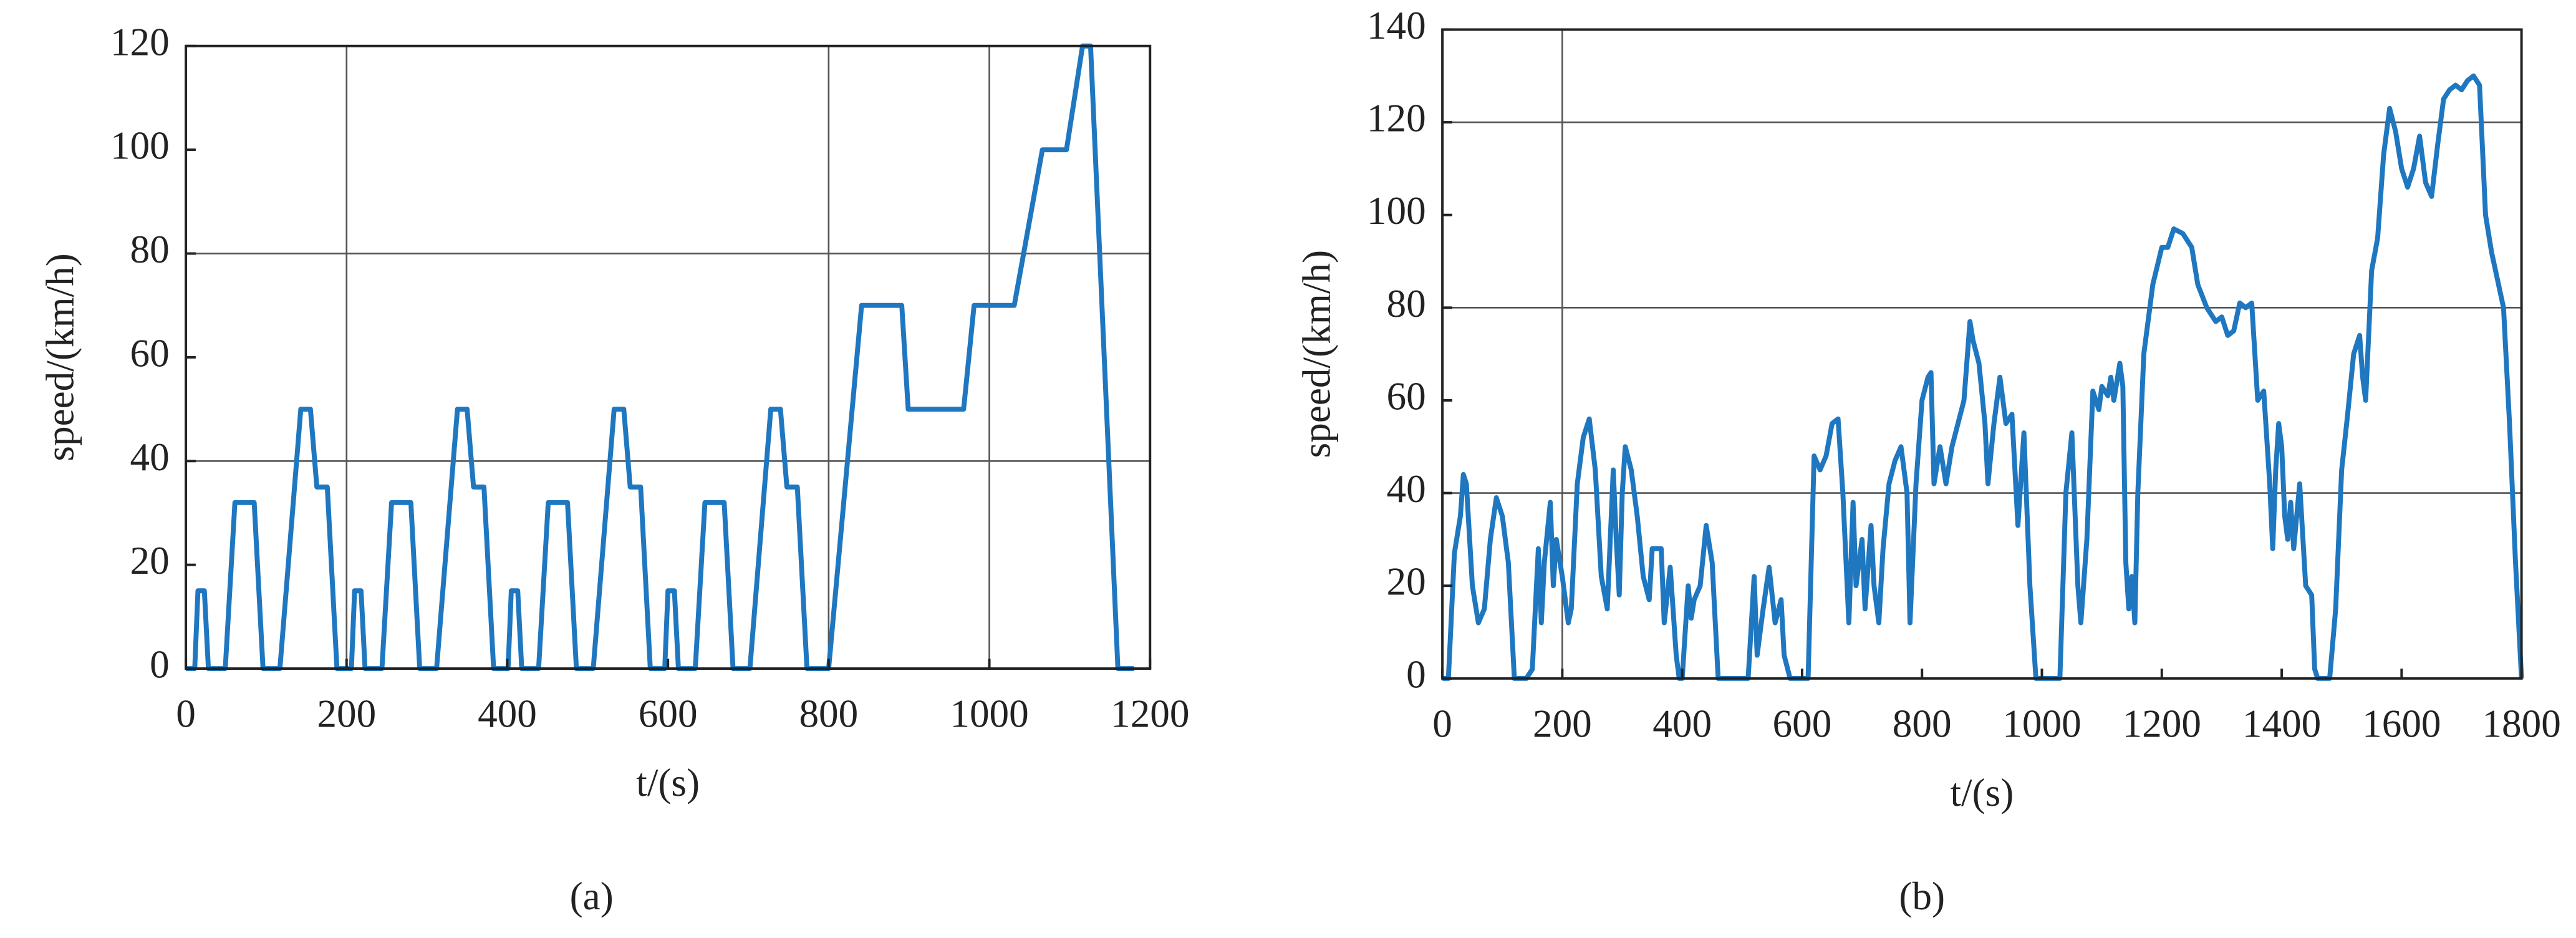 The image size is (2576, 938). What do you see at coordinates (1922, 896) in the screenshot?
I see `caption: (b)` at bounding box center [1922, 896].